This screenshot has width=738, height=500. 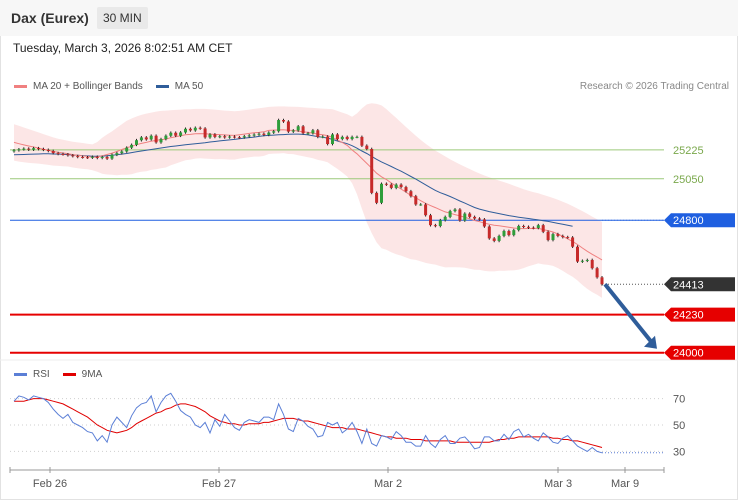 What do you see at coordinates (679, 400) in the screenshot?
I see `rsi-tick-70: 70` at bounding box center [679, 400].